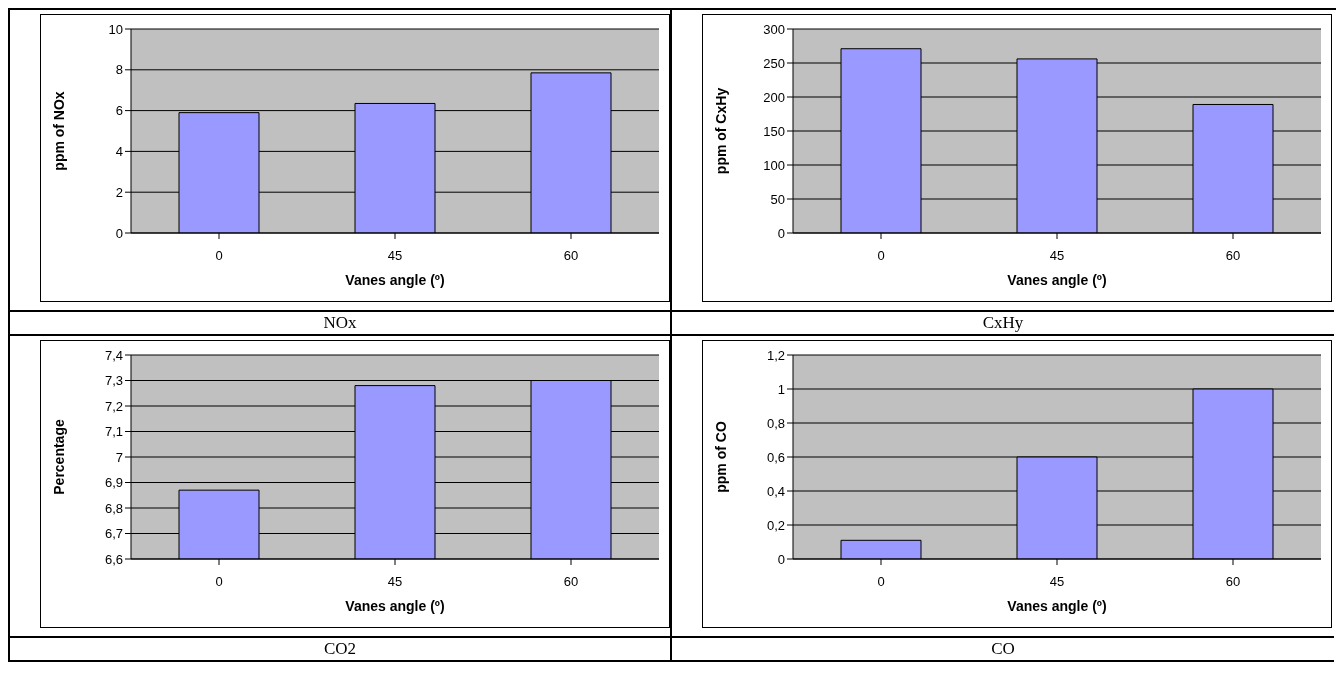  Describe the element at coordinates (781, 389) in the screenshot. I see `y-tick-label: 1` at that location.